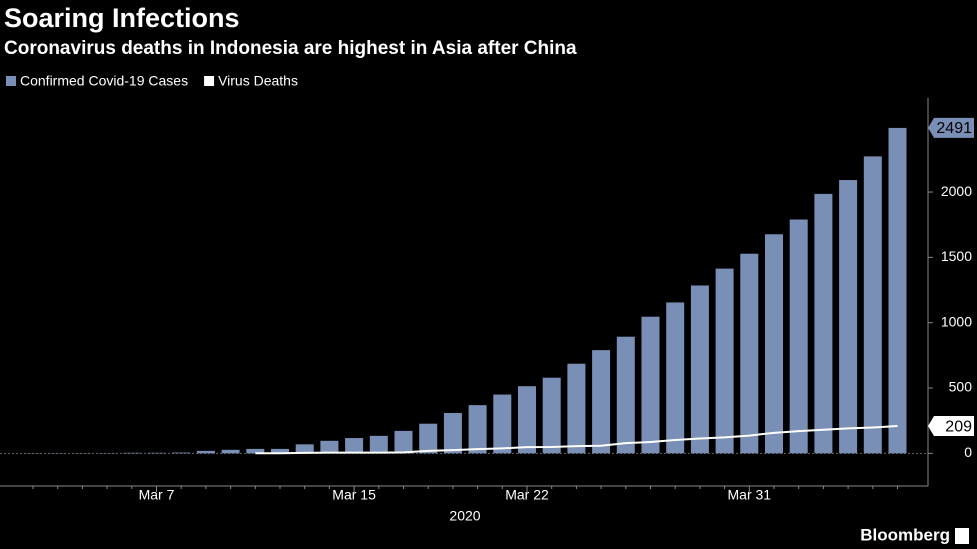  What do you see at coordinates (157, 495) in the screenshot?
I see `x-tick-label: Mar 7` at bounding box center [157, 495].